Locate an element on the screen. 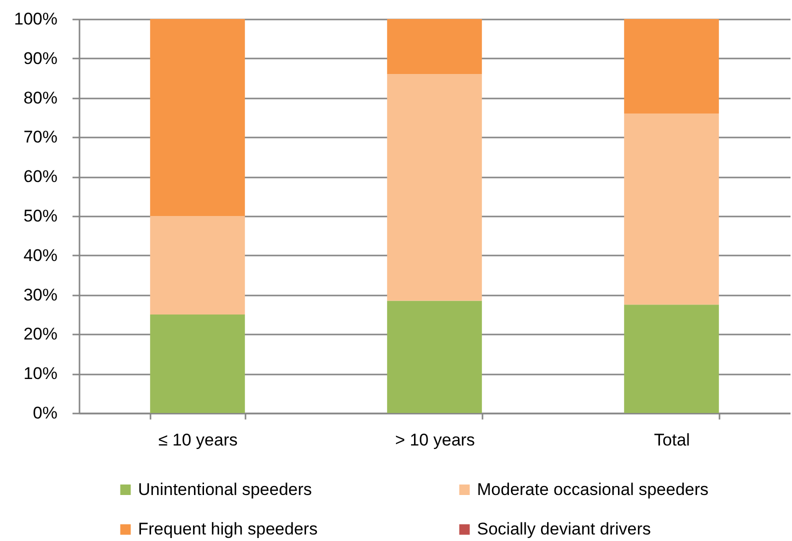 This screenshot has height=541, width=792. legend-label: Unintentional speeders is located at coordinates (225, 489).